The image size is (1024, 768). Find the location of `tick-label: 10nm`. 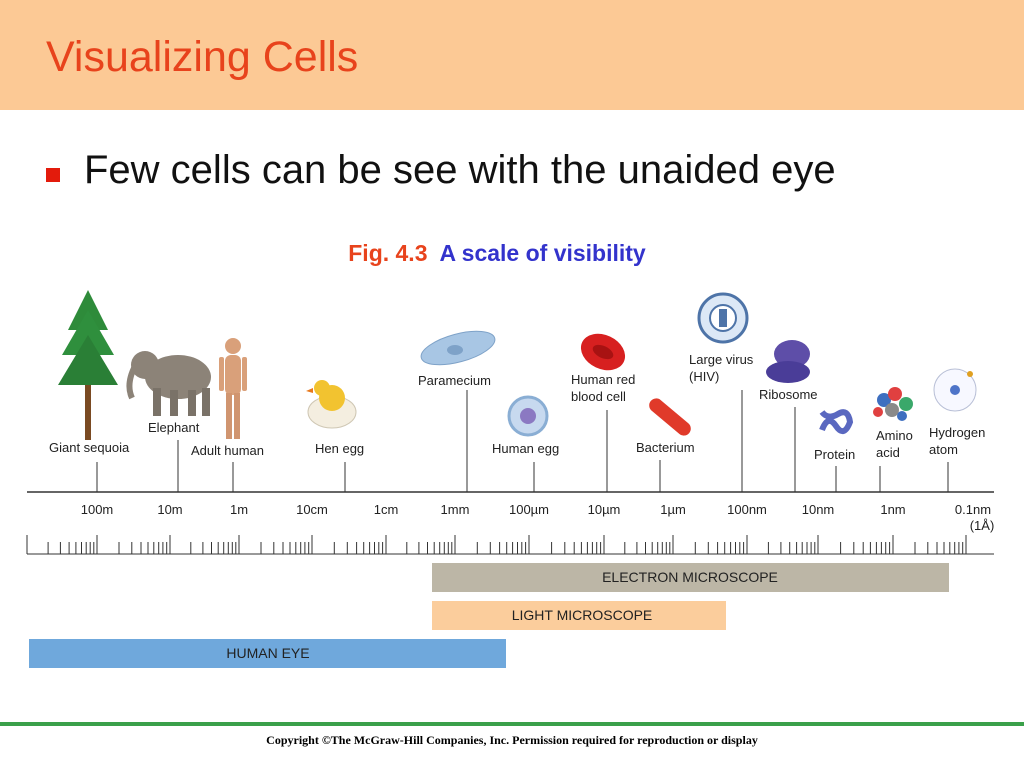

tick-label: 10nm is located at coordinates (818, 509).